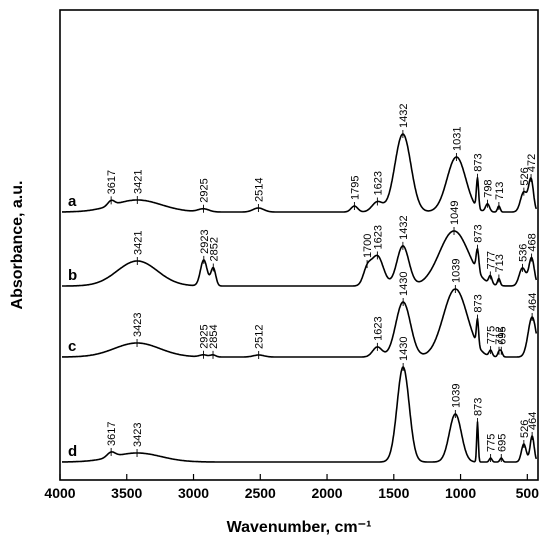 Image resolution: width=545 pixels, height=550 pixels. I want to click on series-name-label: b, so click(72, 275).